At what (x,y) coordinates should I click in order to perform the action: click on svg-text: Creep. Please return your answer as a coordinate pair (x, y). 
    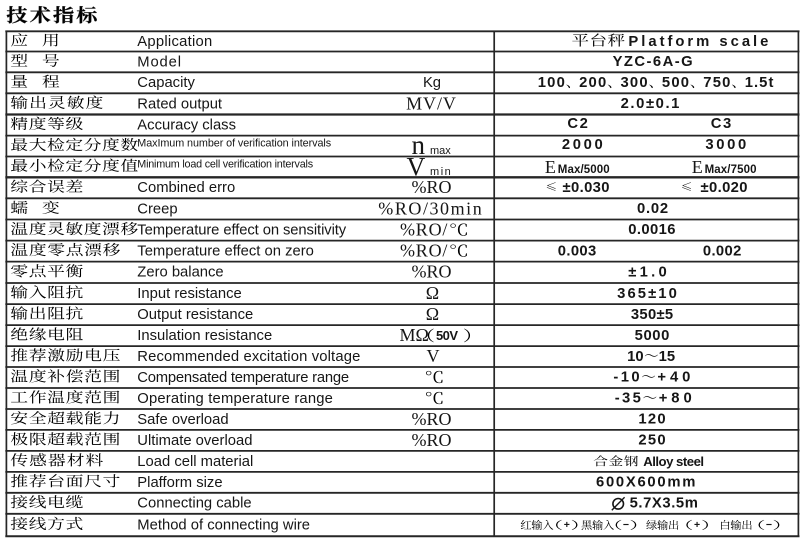
    Looking at the image, I should click on (157, 209).